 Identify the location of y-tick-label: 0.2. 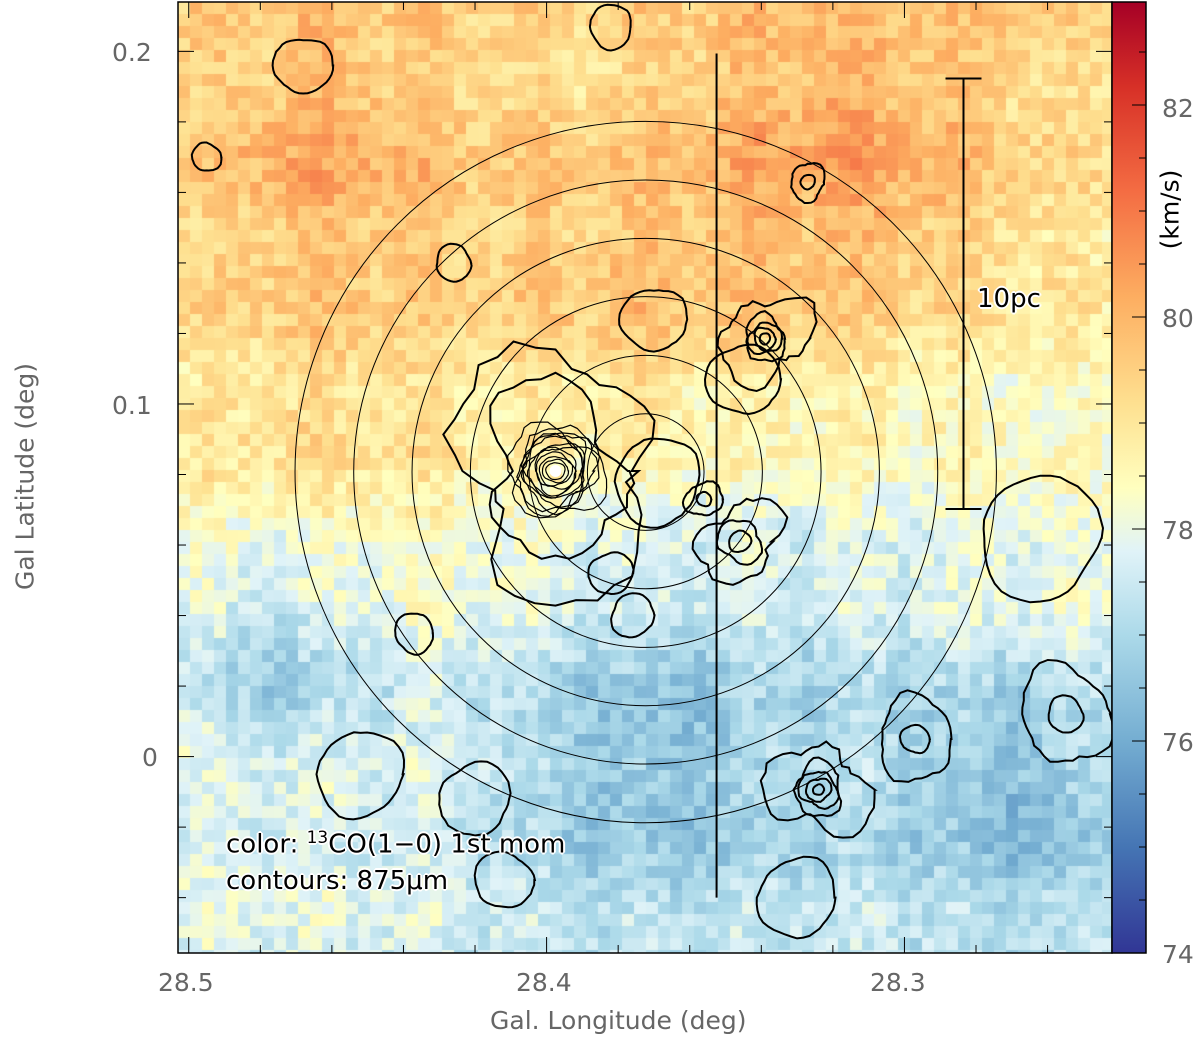
(132, 52).